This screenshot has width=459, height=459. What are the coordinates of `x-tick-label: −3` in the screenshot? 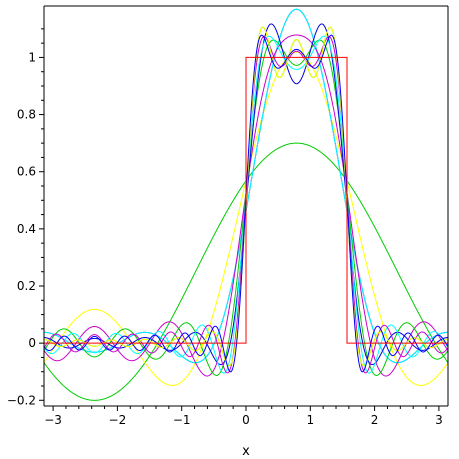 It's located at (53, 420).